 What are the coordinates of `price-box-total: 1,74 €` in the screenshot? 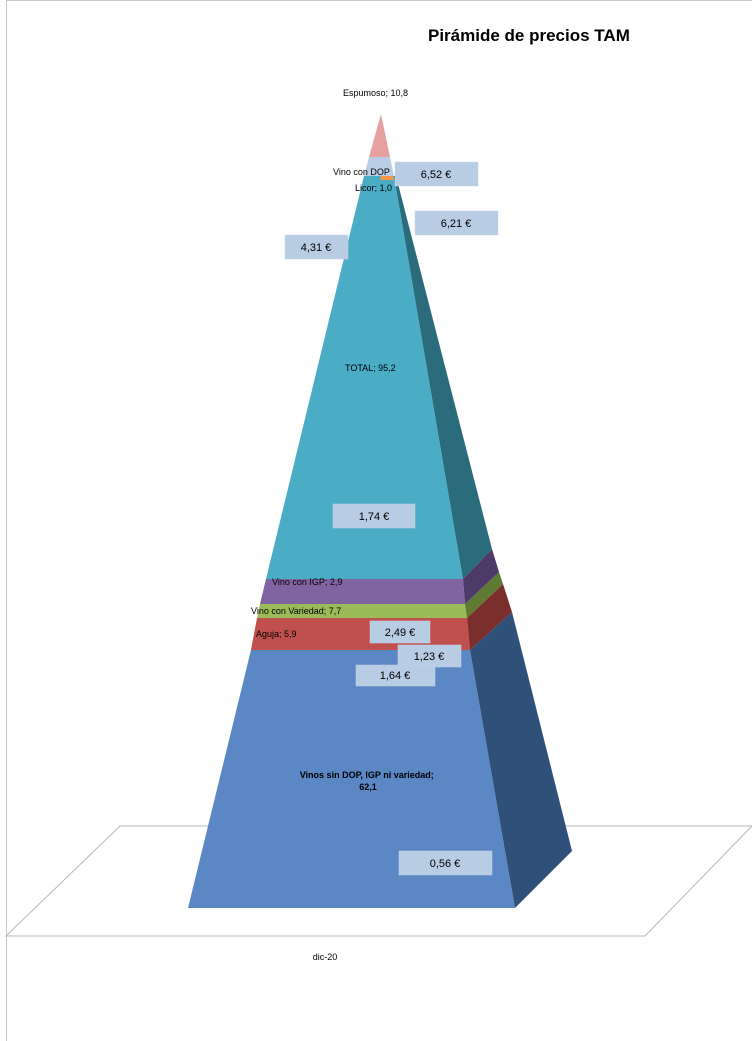 It's located at (374, 516).